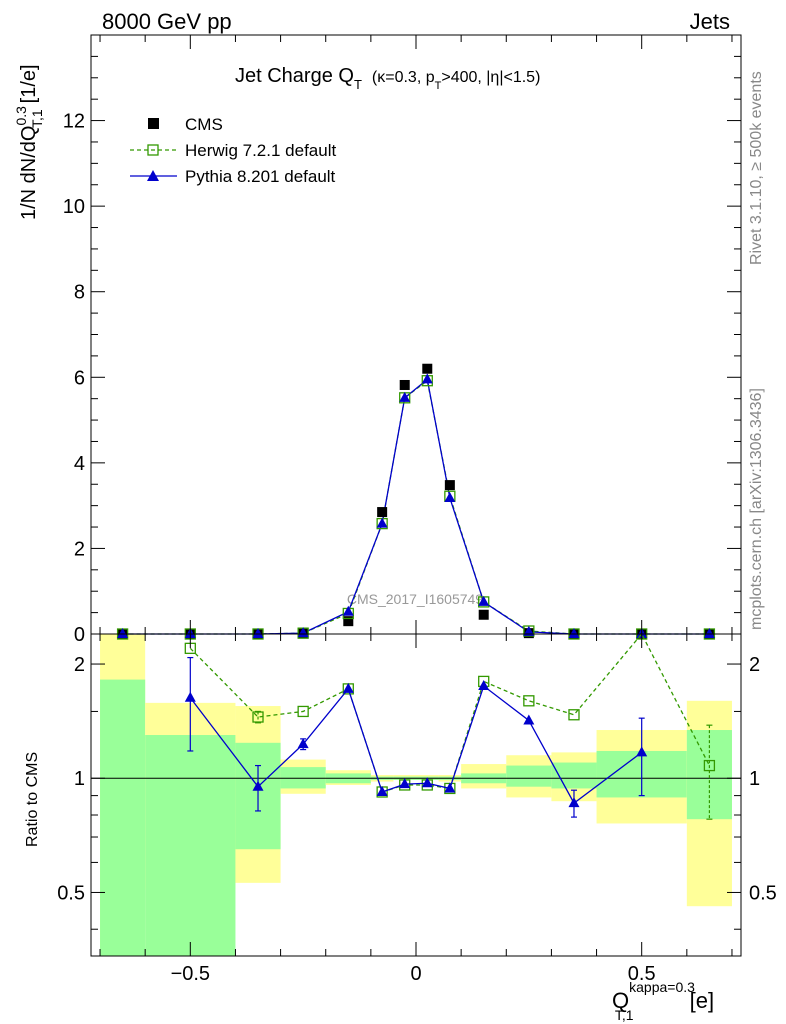 The width and height of the screenshot is (786, 1024). I want to click on ratio-ytick-label-left-0: 0.5, so click(71, 893).